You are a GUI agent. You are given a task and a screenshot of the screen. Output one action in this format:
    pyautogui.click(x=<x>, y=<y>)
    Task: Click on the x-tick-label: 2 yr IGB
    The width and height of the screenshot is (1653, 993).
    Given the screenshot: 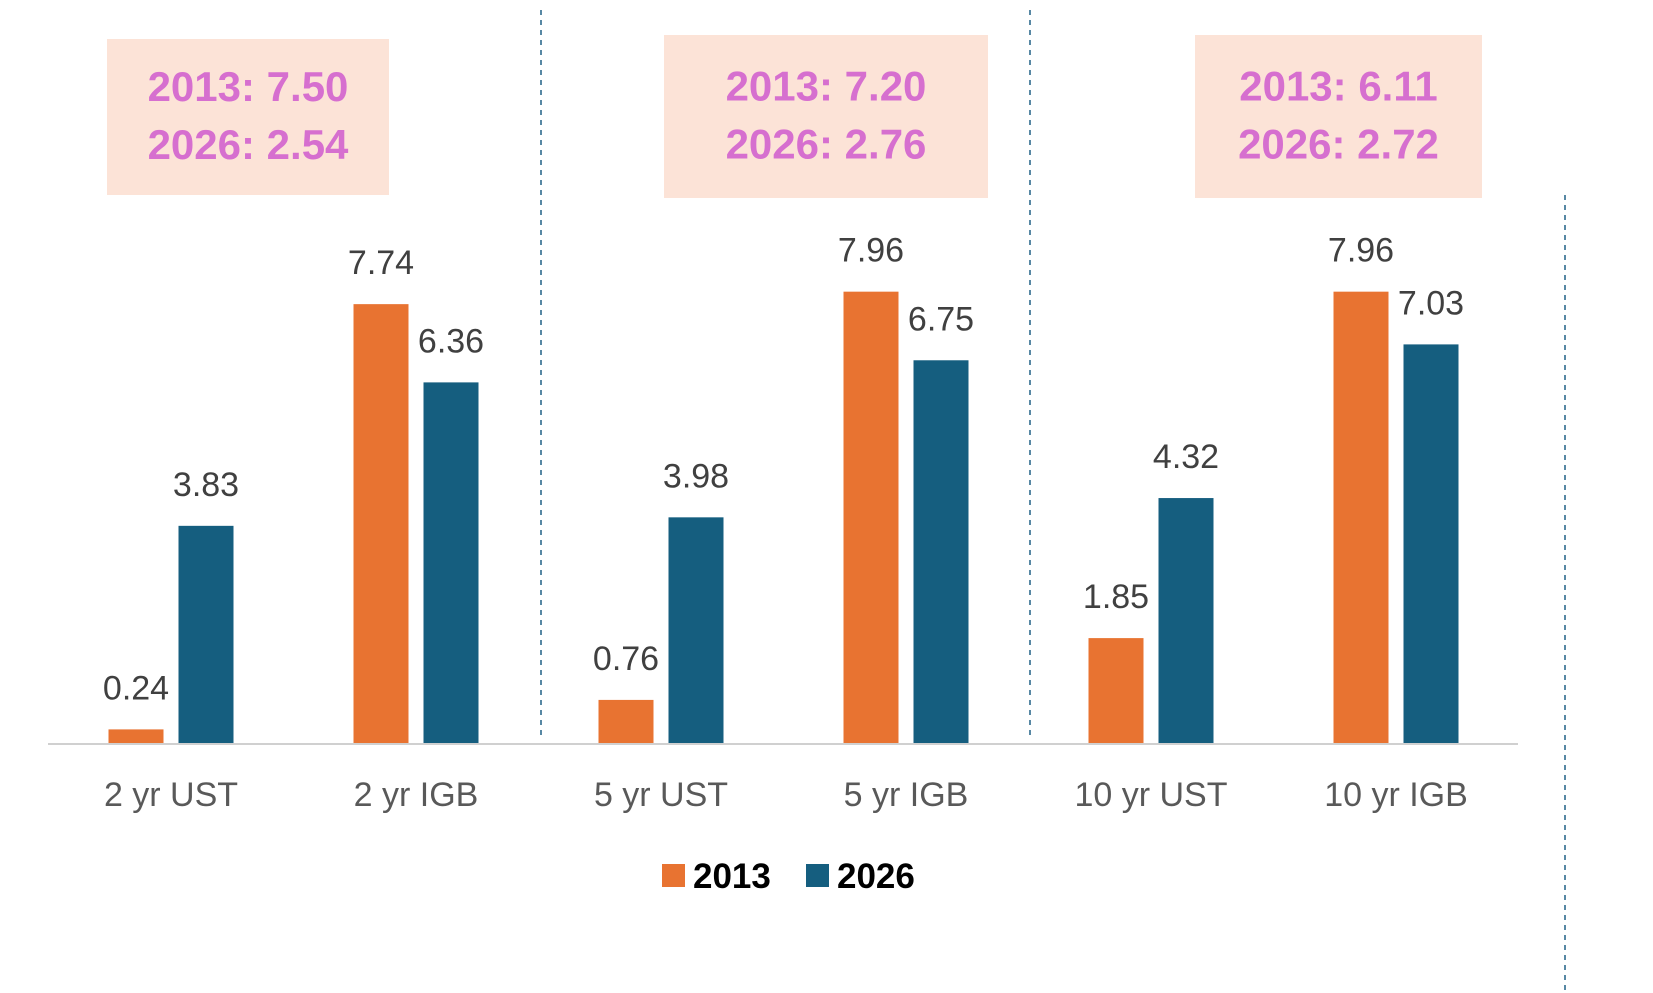 What is the action you would take?
    pyautogui.click(x=416, y=795)
    